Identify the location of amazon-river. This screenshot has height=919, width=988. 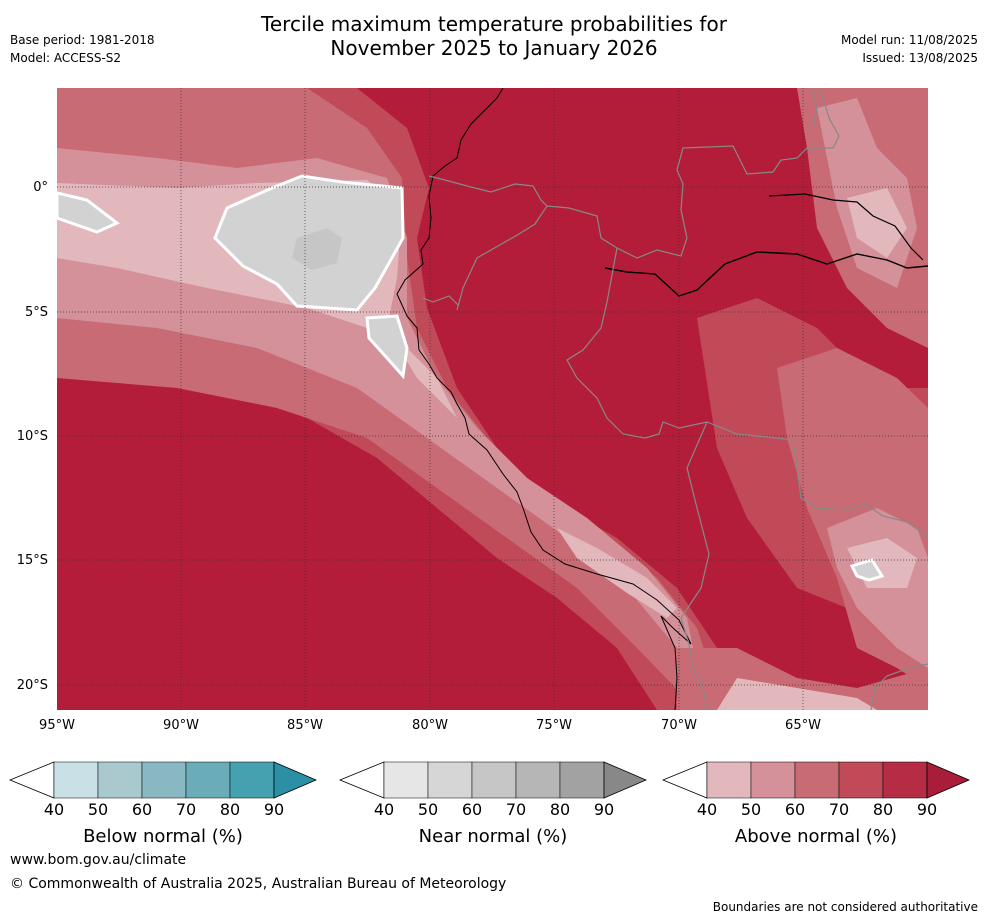
(766, 274).